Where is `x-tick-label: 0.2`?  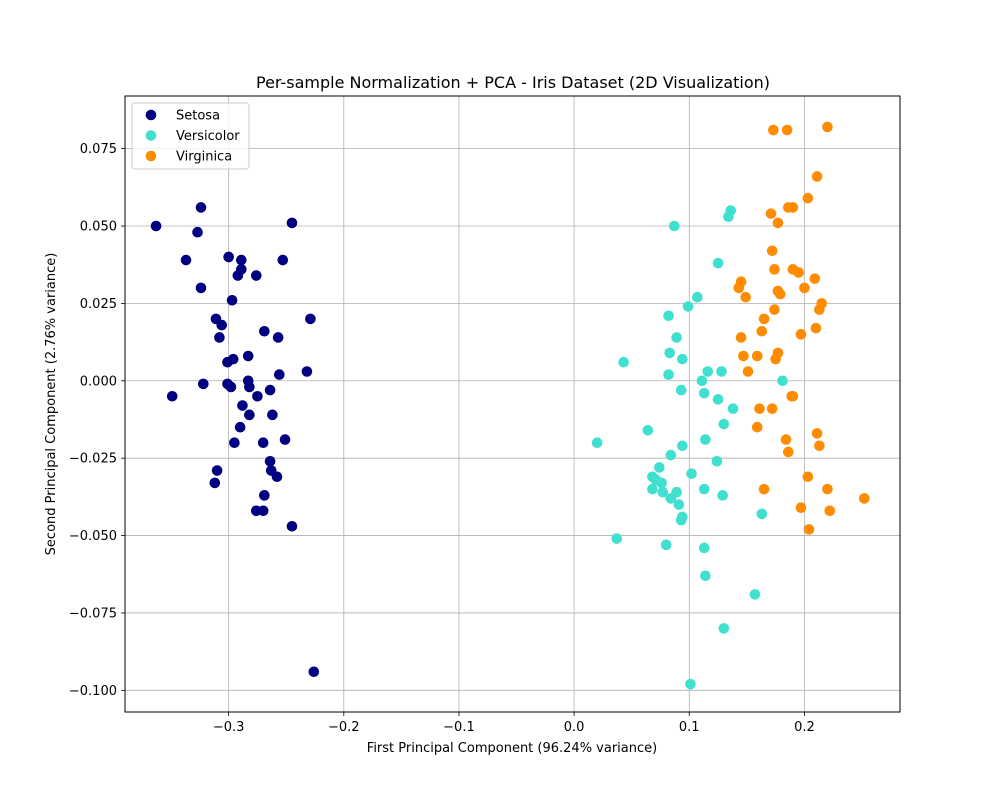 x-tick-label: 0.2 is located at coordinates (804, 727).